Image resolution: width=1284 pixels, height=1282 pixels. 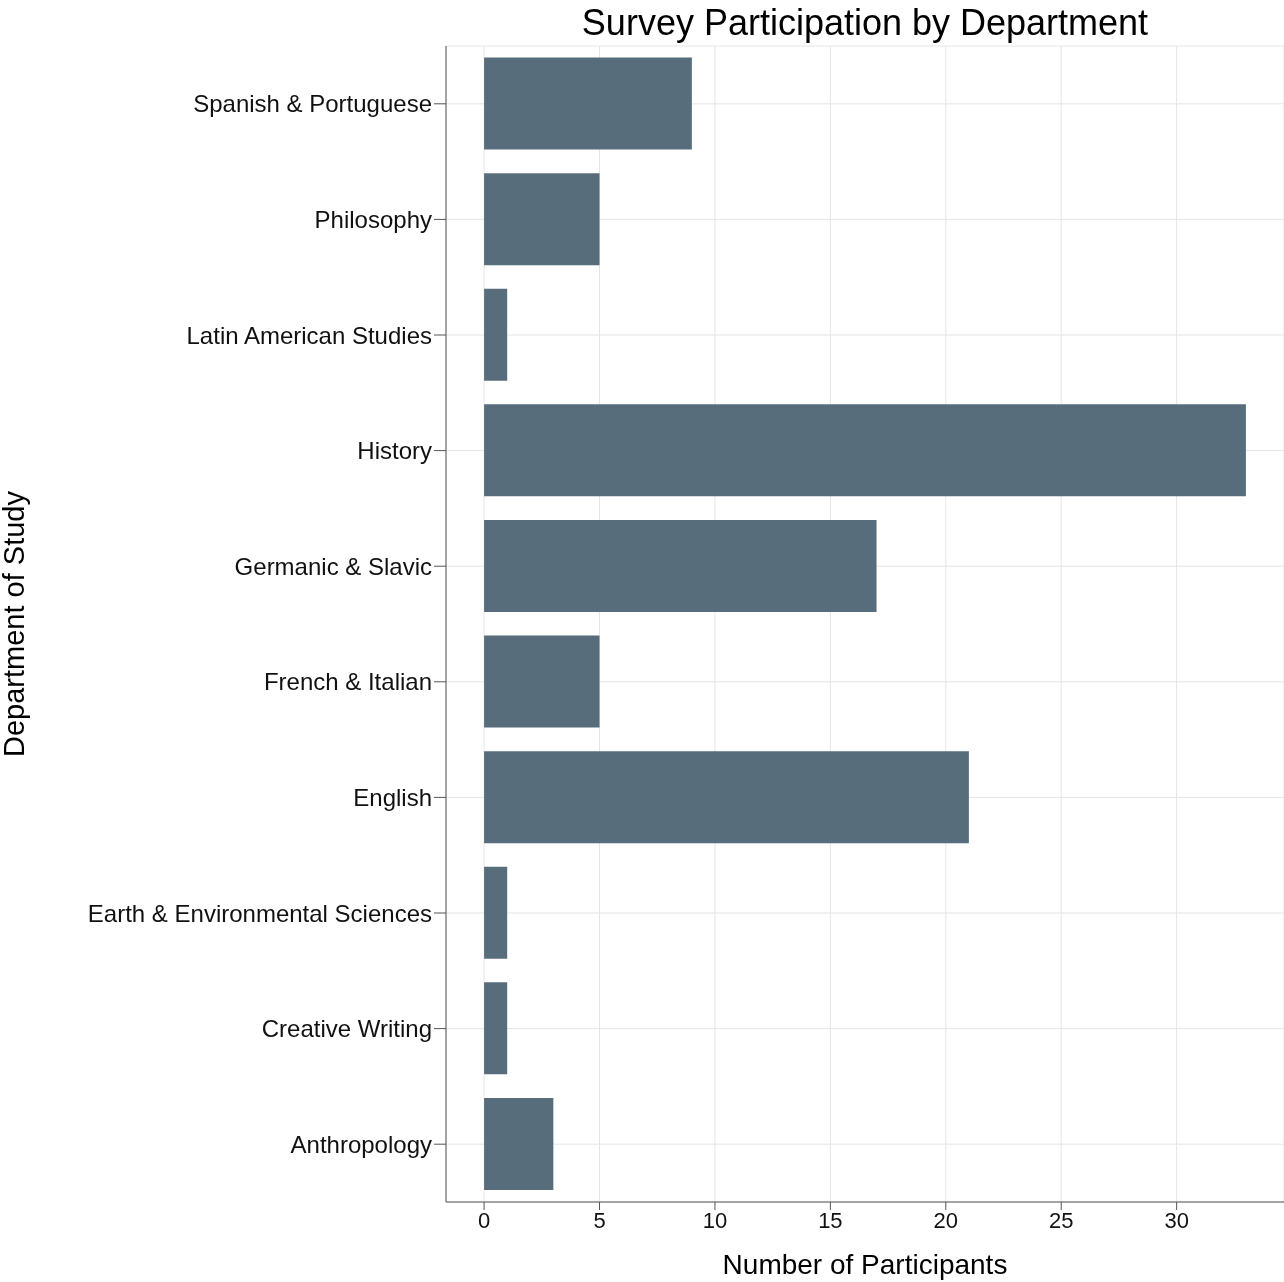 I want to click on chart-title: Survey Participation by Department, so click(x=865, y=23).